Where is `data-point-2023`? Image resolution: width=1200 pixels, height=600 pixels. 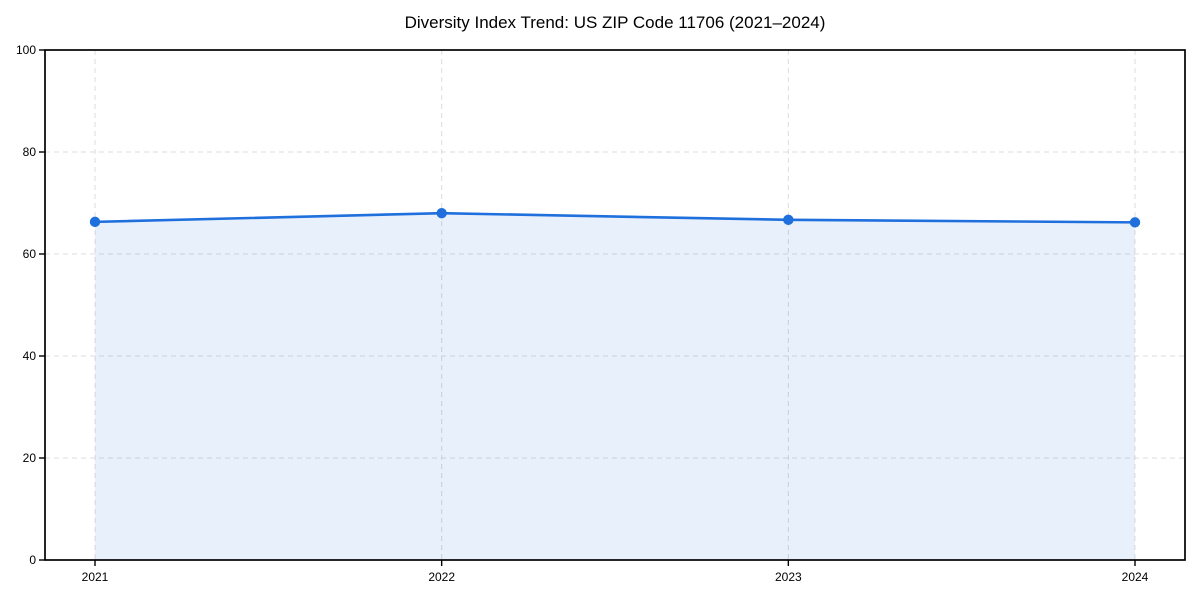
data-point-2023 is located at coordinates (788, 220).